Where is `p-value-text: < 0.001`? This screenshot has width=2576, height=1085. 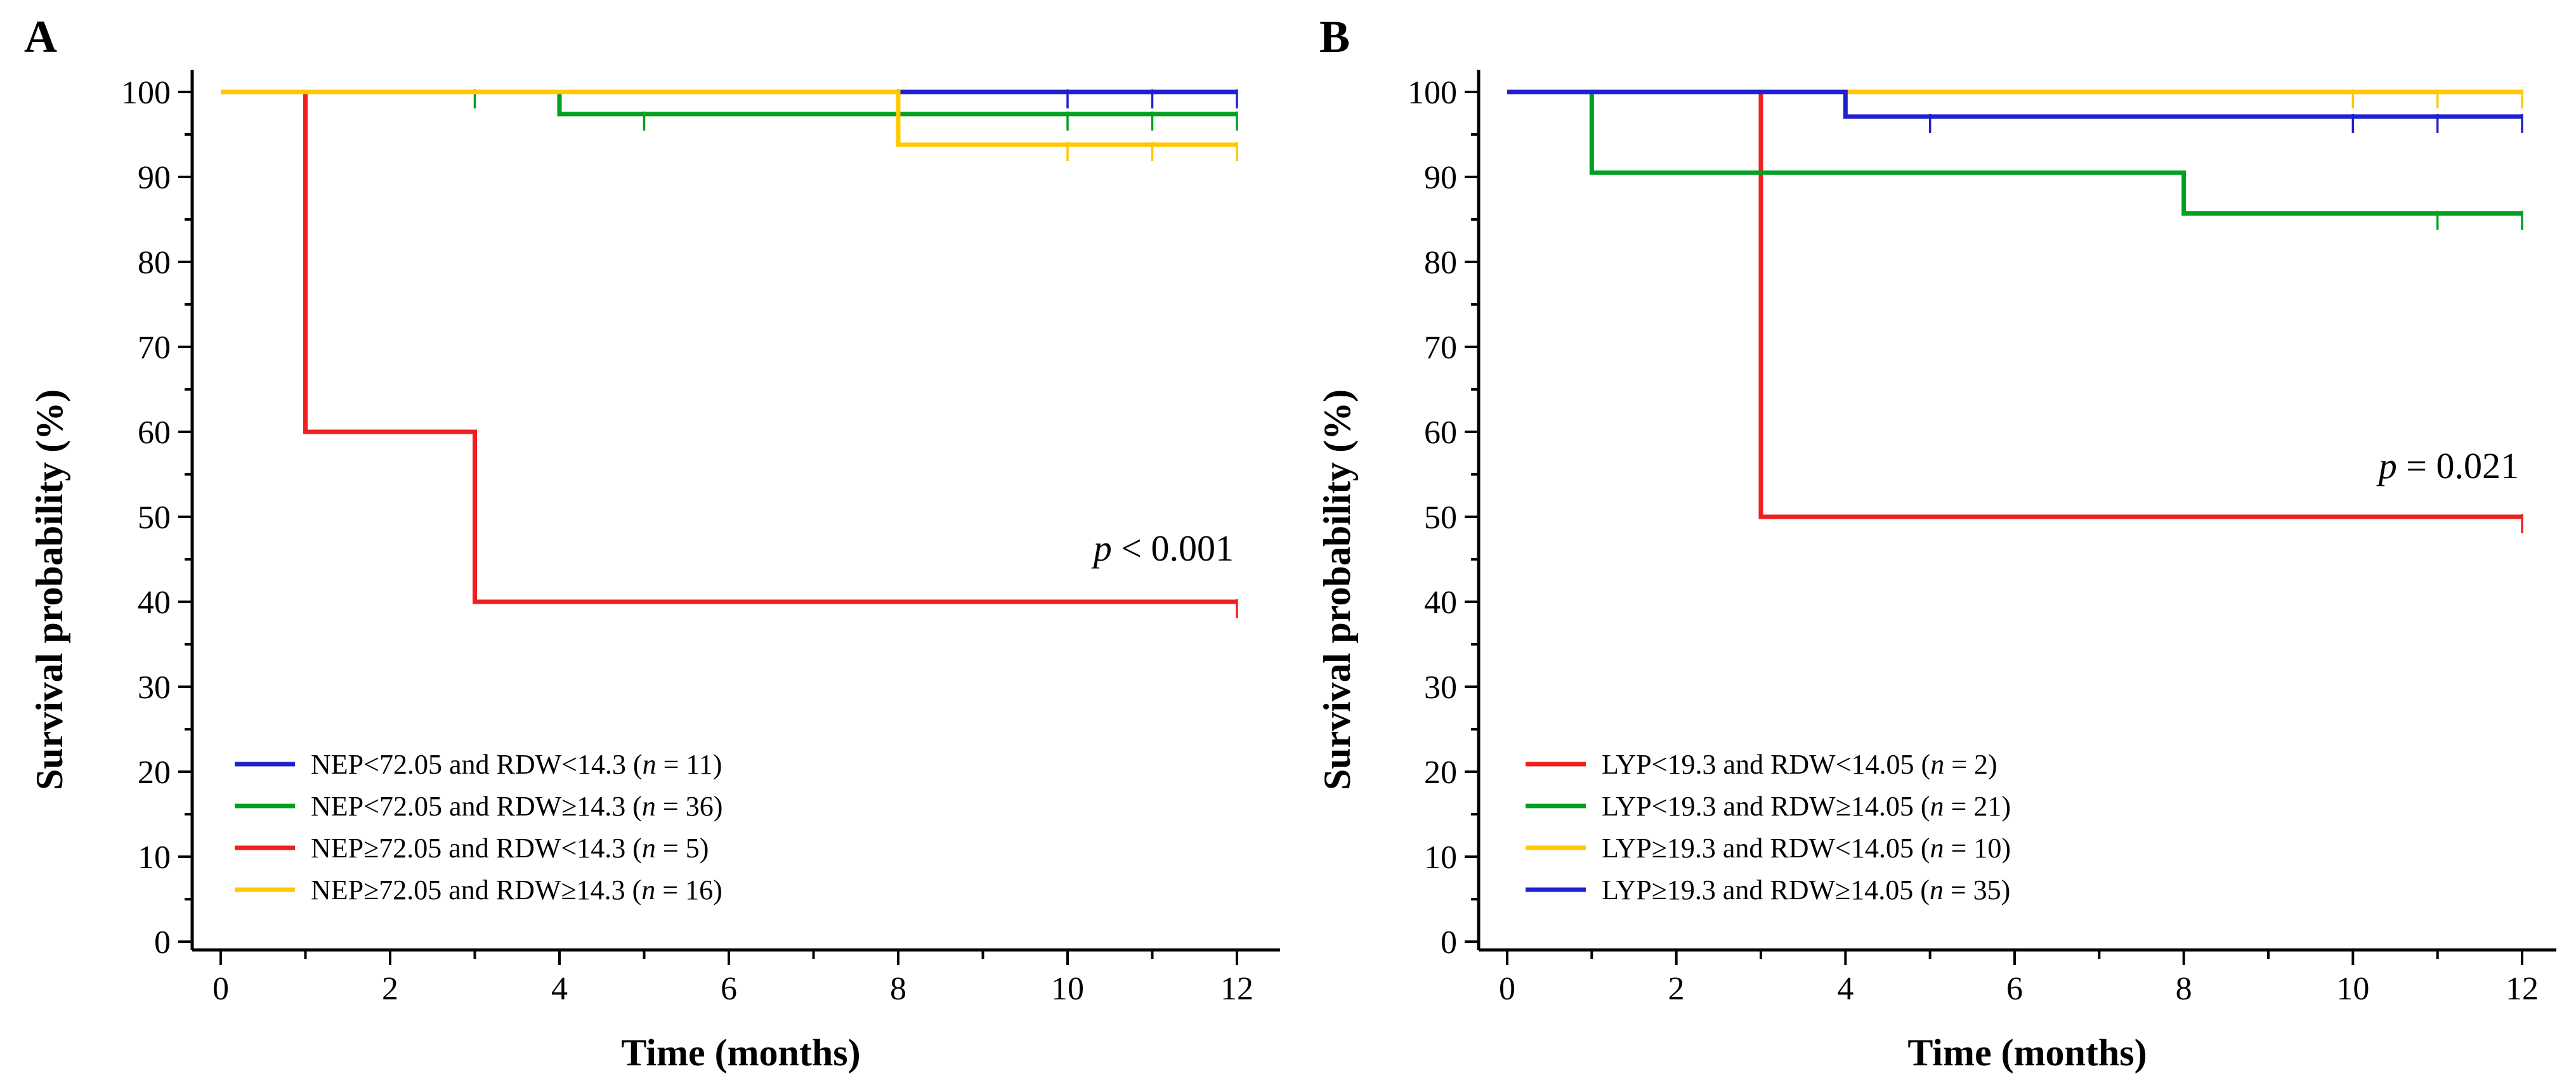 p-value-text: < 0.001 is located at coordinates (1173, 549).